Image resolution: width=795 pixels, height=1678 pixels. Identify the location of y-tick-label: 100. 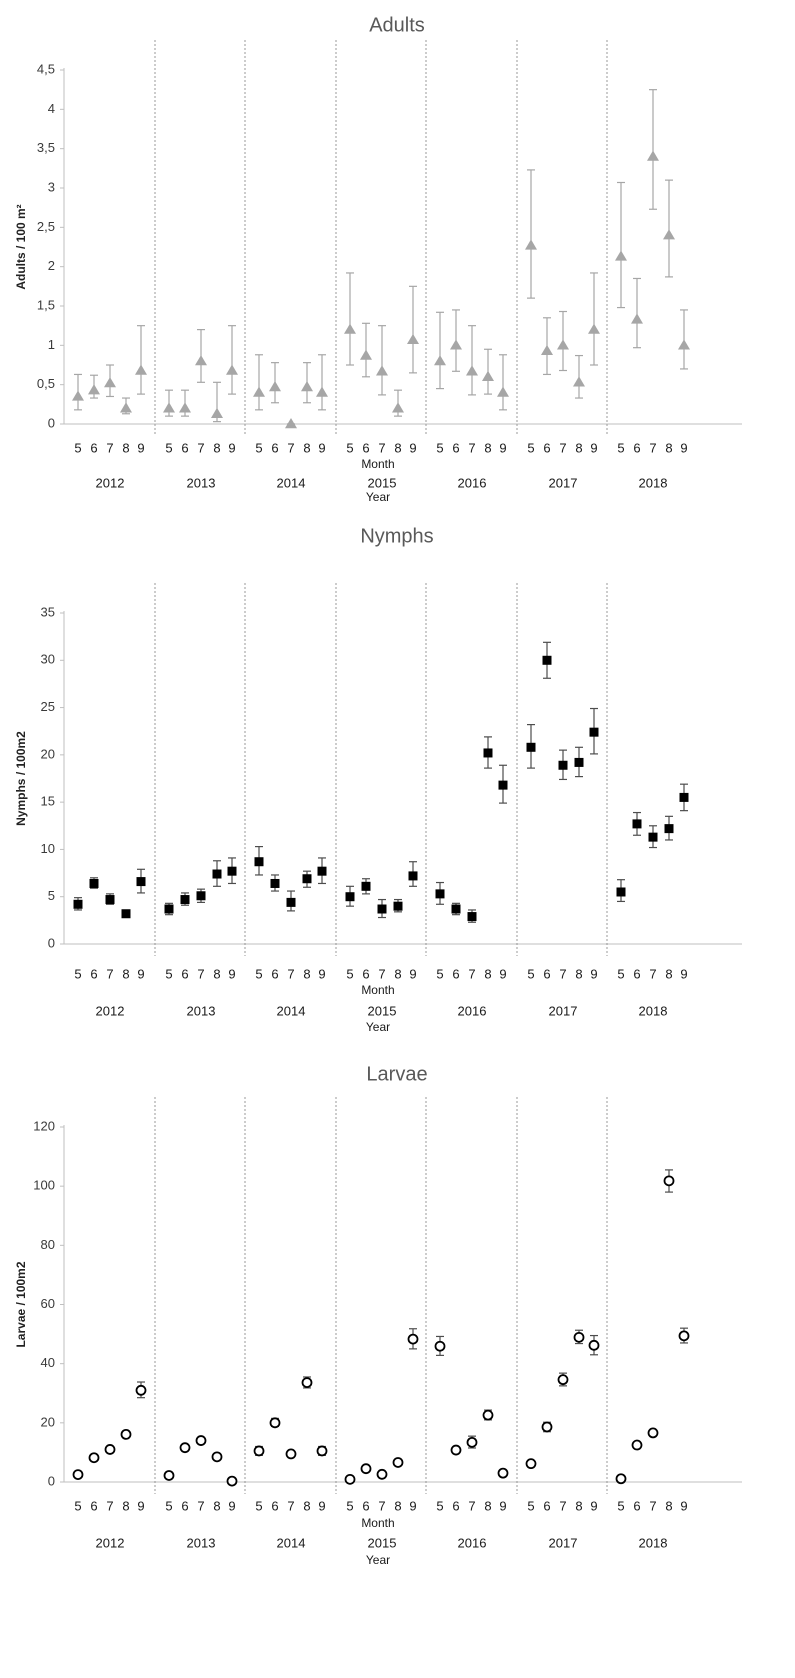
(44, 1185).